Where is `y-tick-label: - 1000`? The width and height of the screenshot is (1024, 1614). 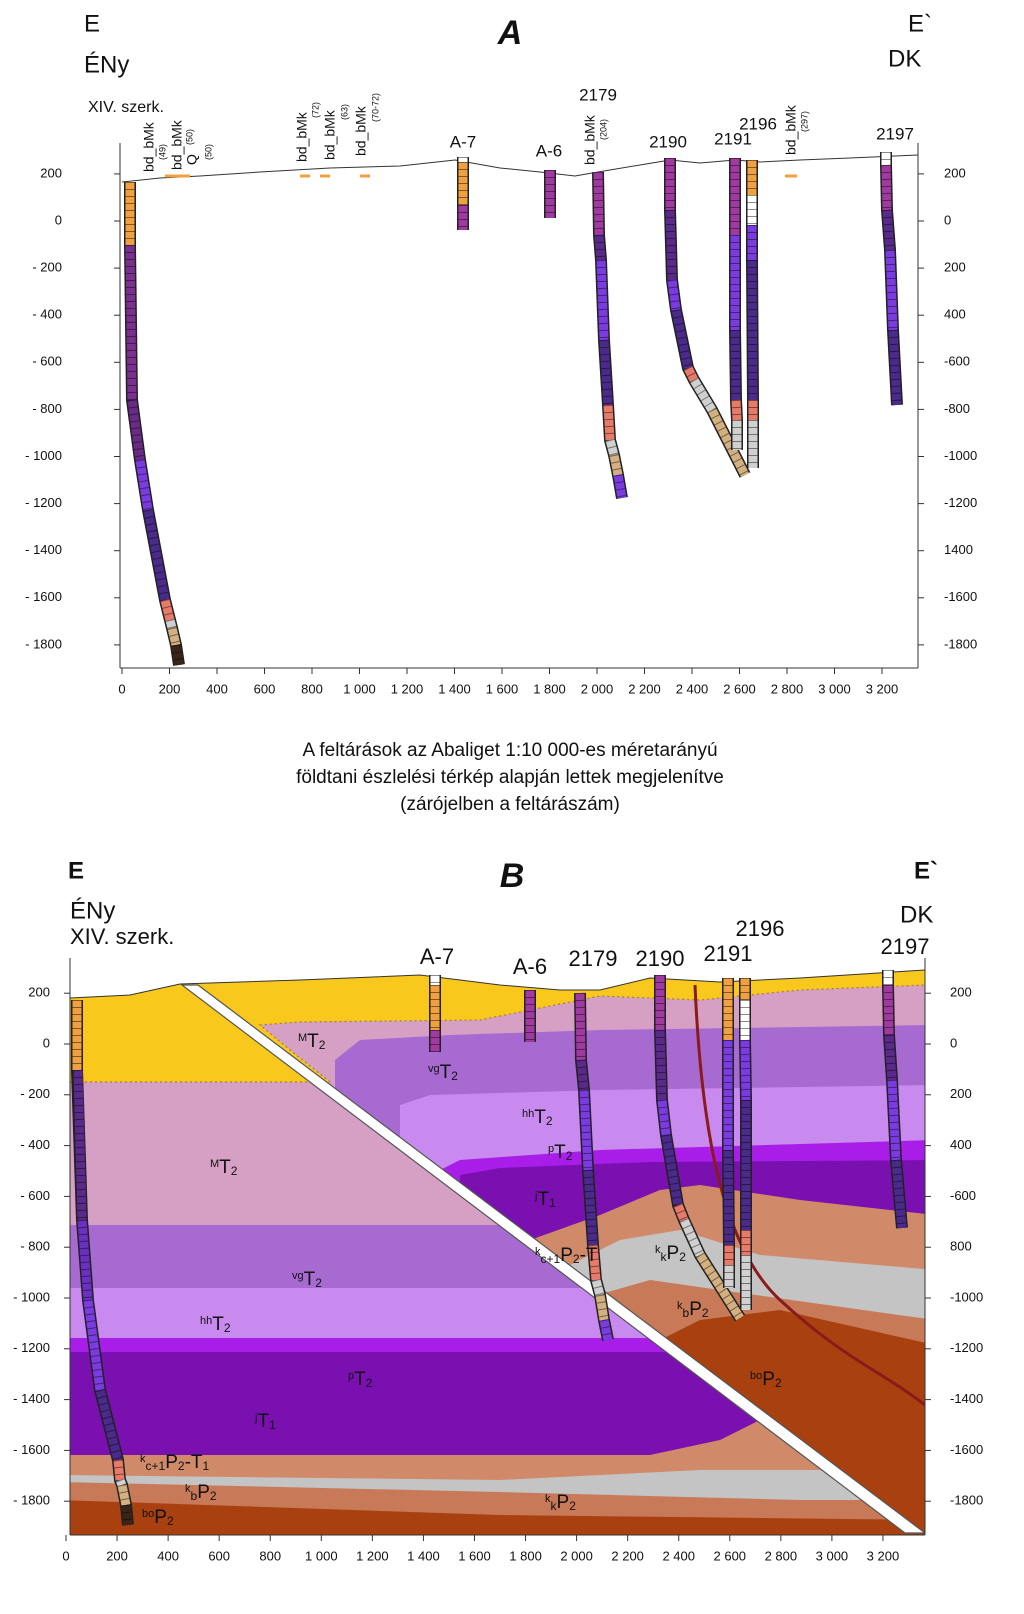
y-tick-label: - 1000 is located at coordinates (31, 1296).